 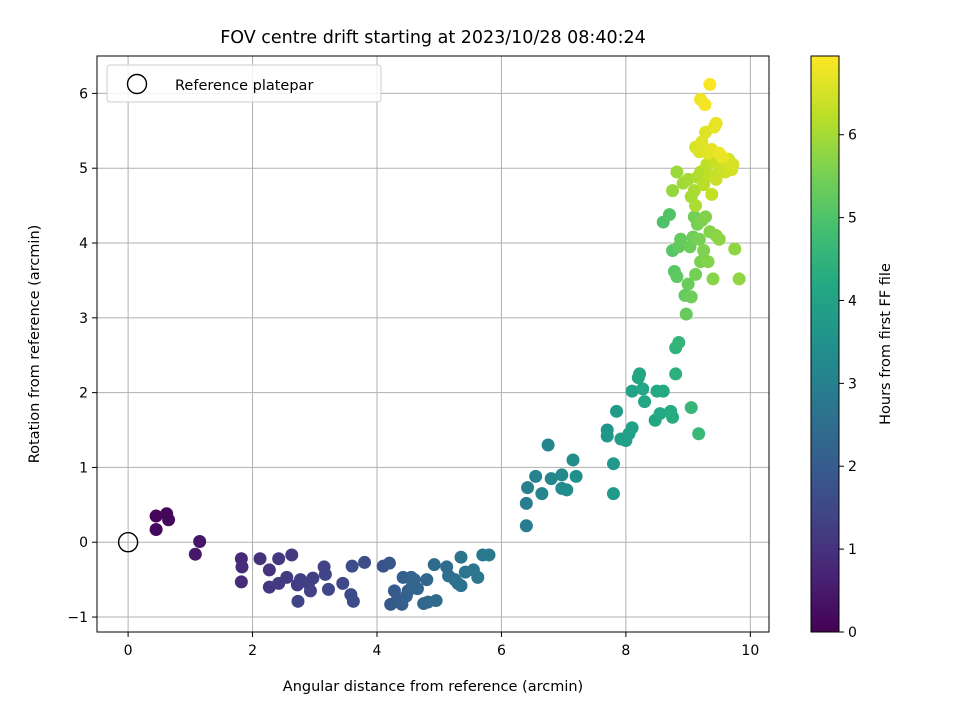 What do you see at coordinates (501, 651) in the screenshot?
I see `x-tick-label: 6` at bounding box center [501, 651].